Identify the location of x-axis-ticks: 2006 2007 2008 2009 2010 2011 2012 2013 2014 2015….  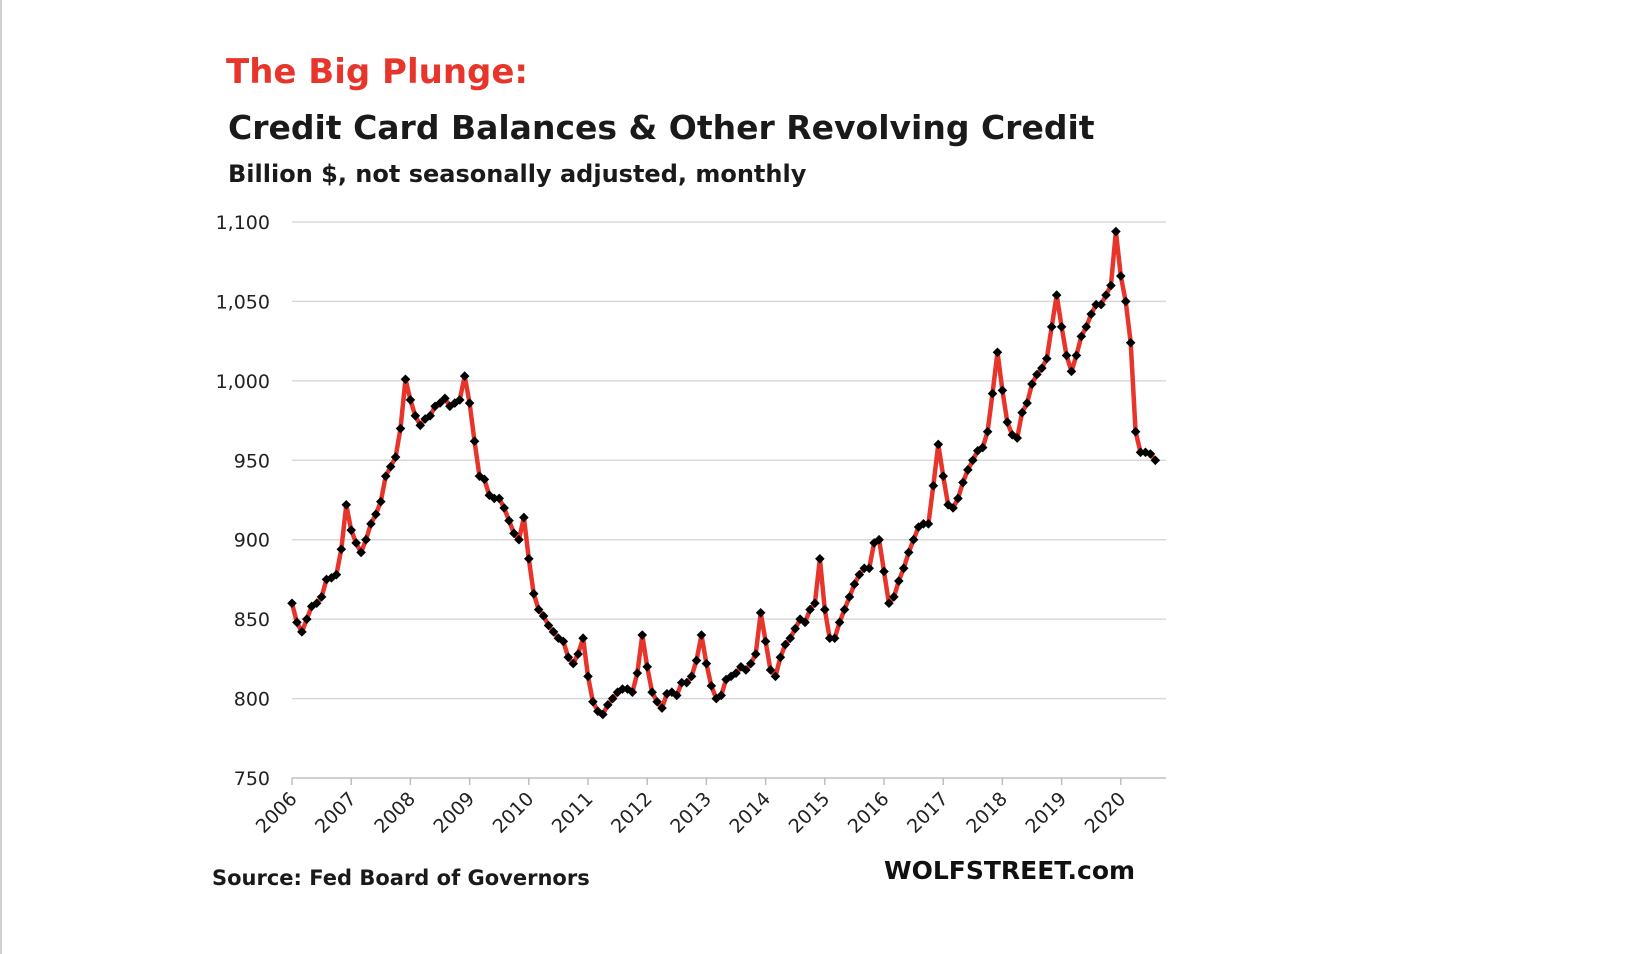
(691, 813).